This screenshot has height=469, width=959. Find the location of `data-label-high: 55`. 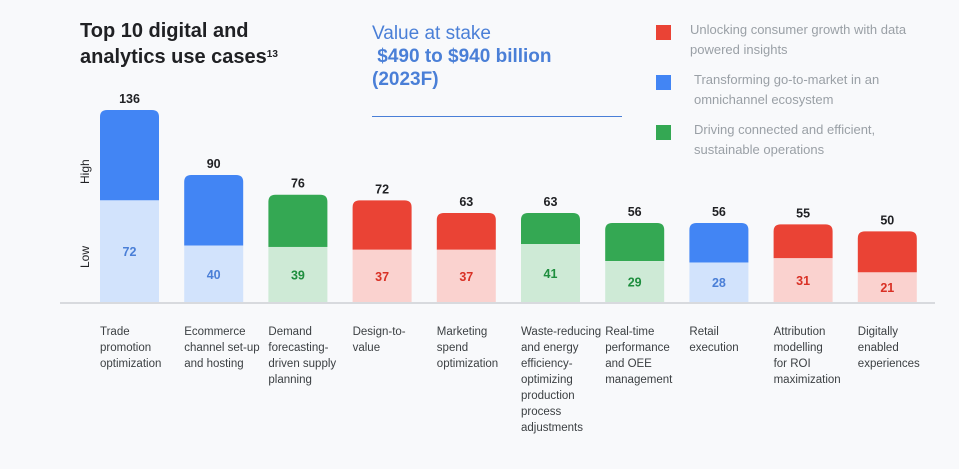

data-label-high: 55 is located at coordinates (803, 213).